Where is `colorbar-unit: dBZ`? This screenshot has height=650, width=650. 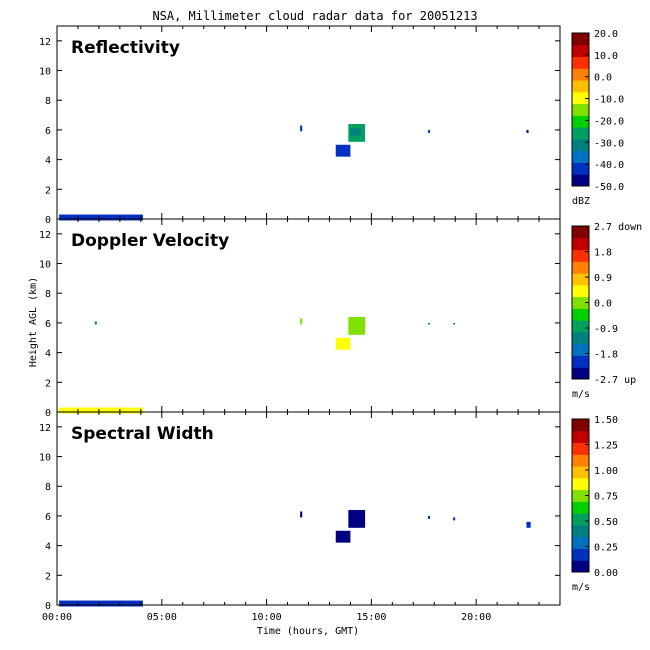
colorbar-unit: dBZ is located at coordinates (581, 201).